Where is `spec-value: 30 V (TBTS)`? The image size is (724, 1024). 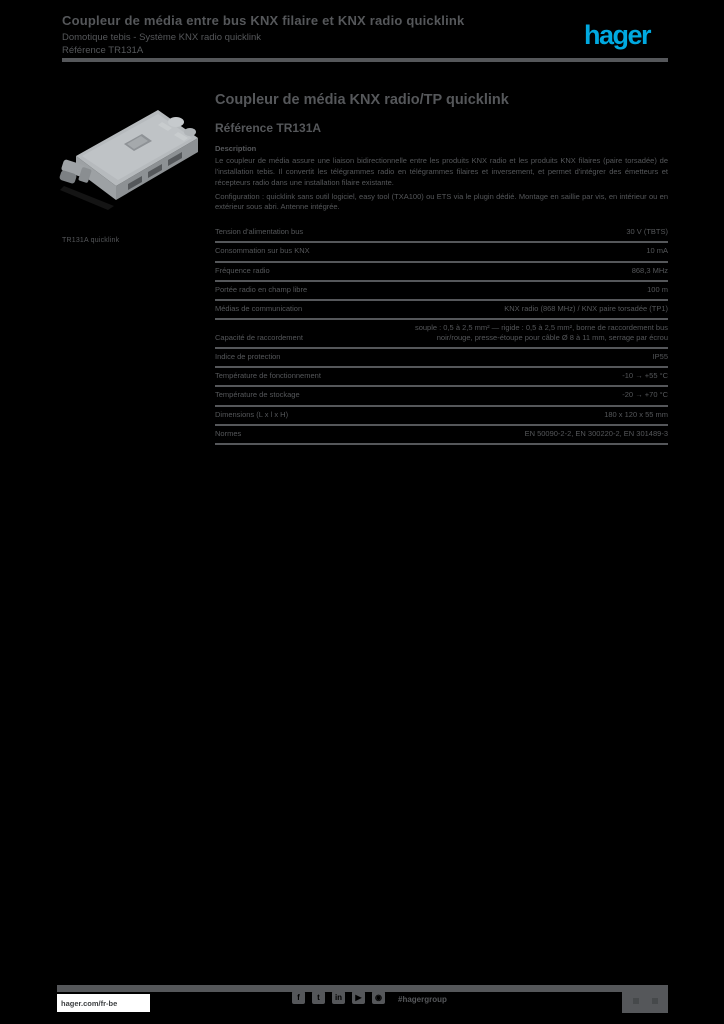
spec-value: 30 V (TBTS) is located at coordinates (647, 232).